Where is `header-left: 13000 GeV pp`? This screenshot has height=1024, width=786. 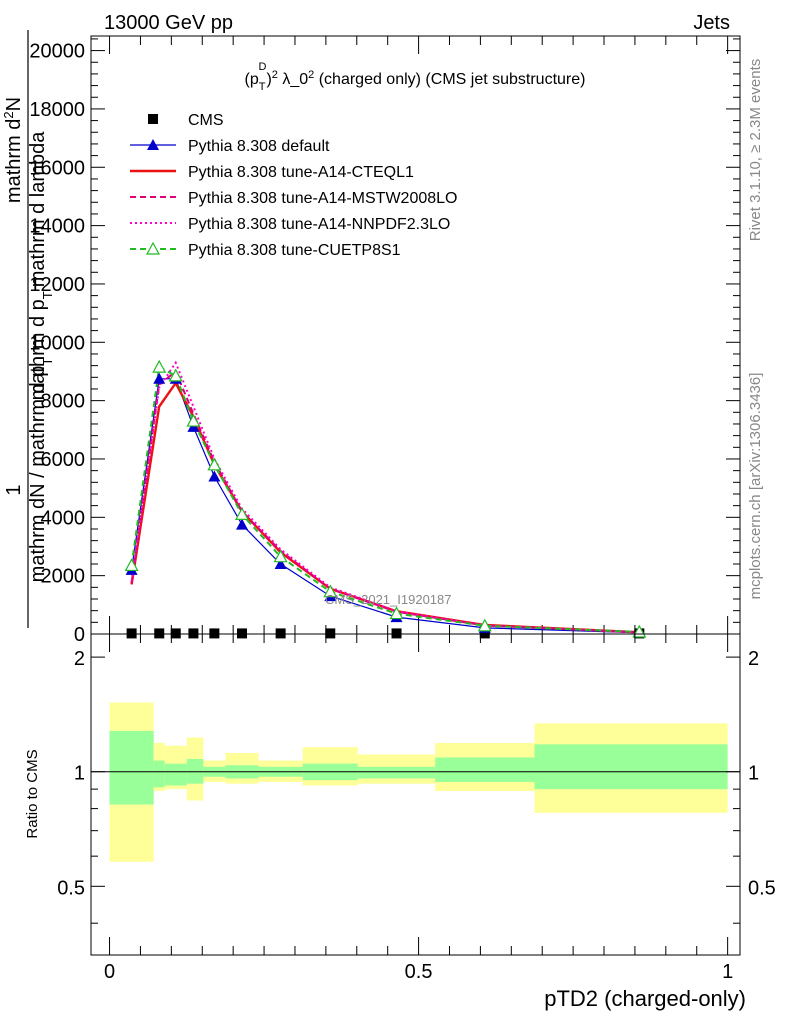
header-left: 13000 GeV pp is located at coordinates (168, 23).